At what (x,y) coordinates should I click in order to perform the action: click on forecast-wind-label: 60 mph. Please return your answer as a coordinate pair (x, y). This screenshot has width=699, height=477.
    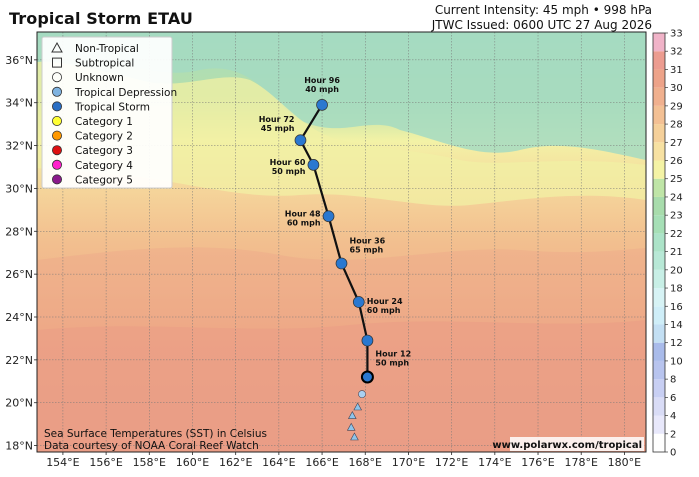
    Looking at the image, I should click on (304, 222).